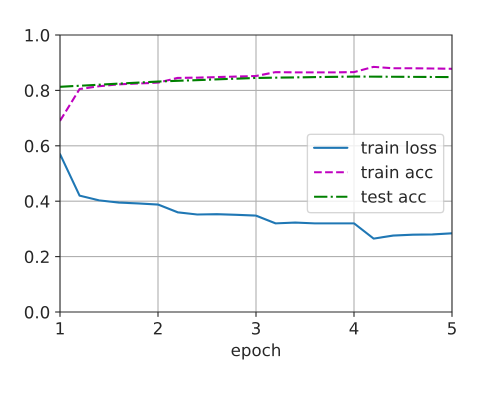 The image size is (478, 396). I want to click on legend-label: train acc, so click(396, 171).